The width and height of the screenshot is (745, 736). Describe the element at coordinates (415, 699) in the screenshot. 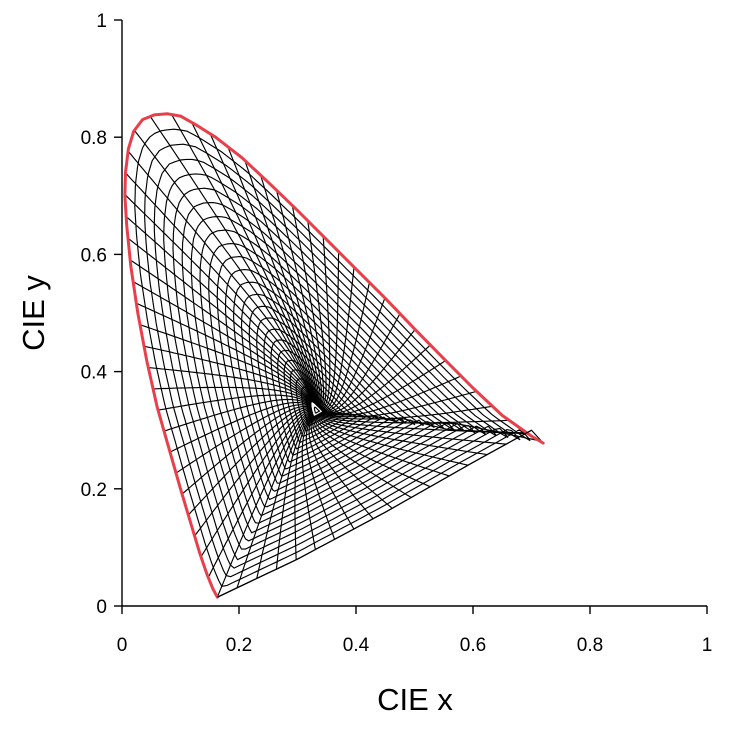

I see `x-axis-title: CIE x` at that location.